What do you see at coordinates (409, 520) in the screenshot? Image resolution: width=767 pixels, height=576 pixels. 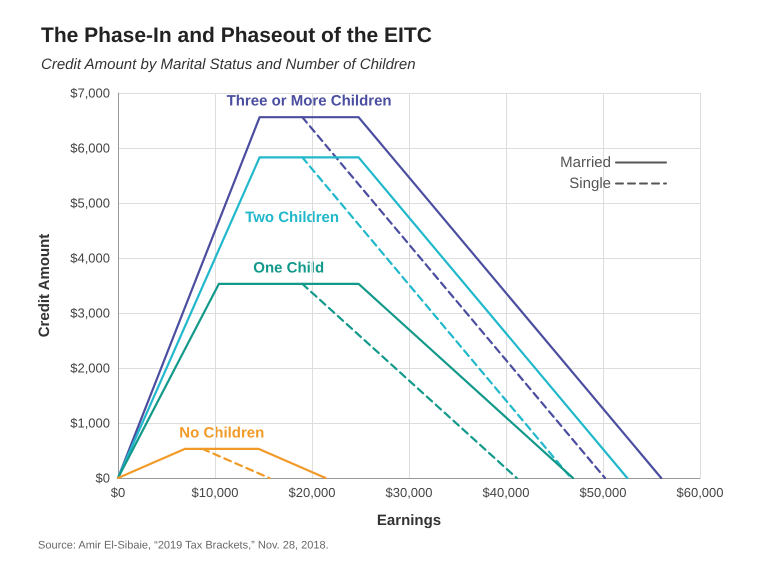 I see `x-axis-title: Earnings` at bounding box center [409, 520].